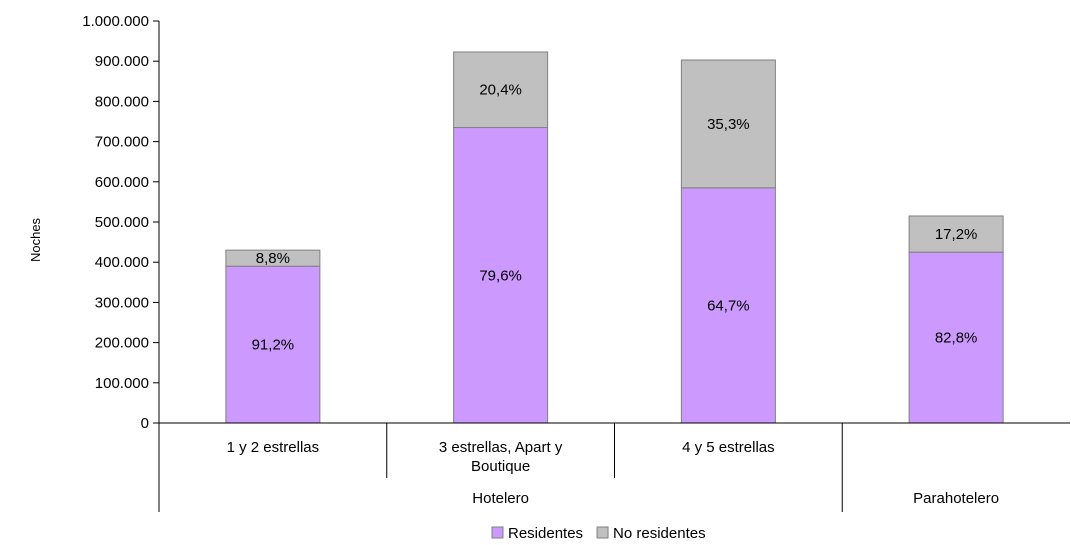  What do you see at coordinates (122, 182) in the screenshot?
I see `y-tick-label: 600.000` at bounding box center [122, 182].